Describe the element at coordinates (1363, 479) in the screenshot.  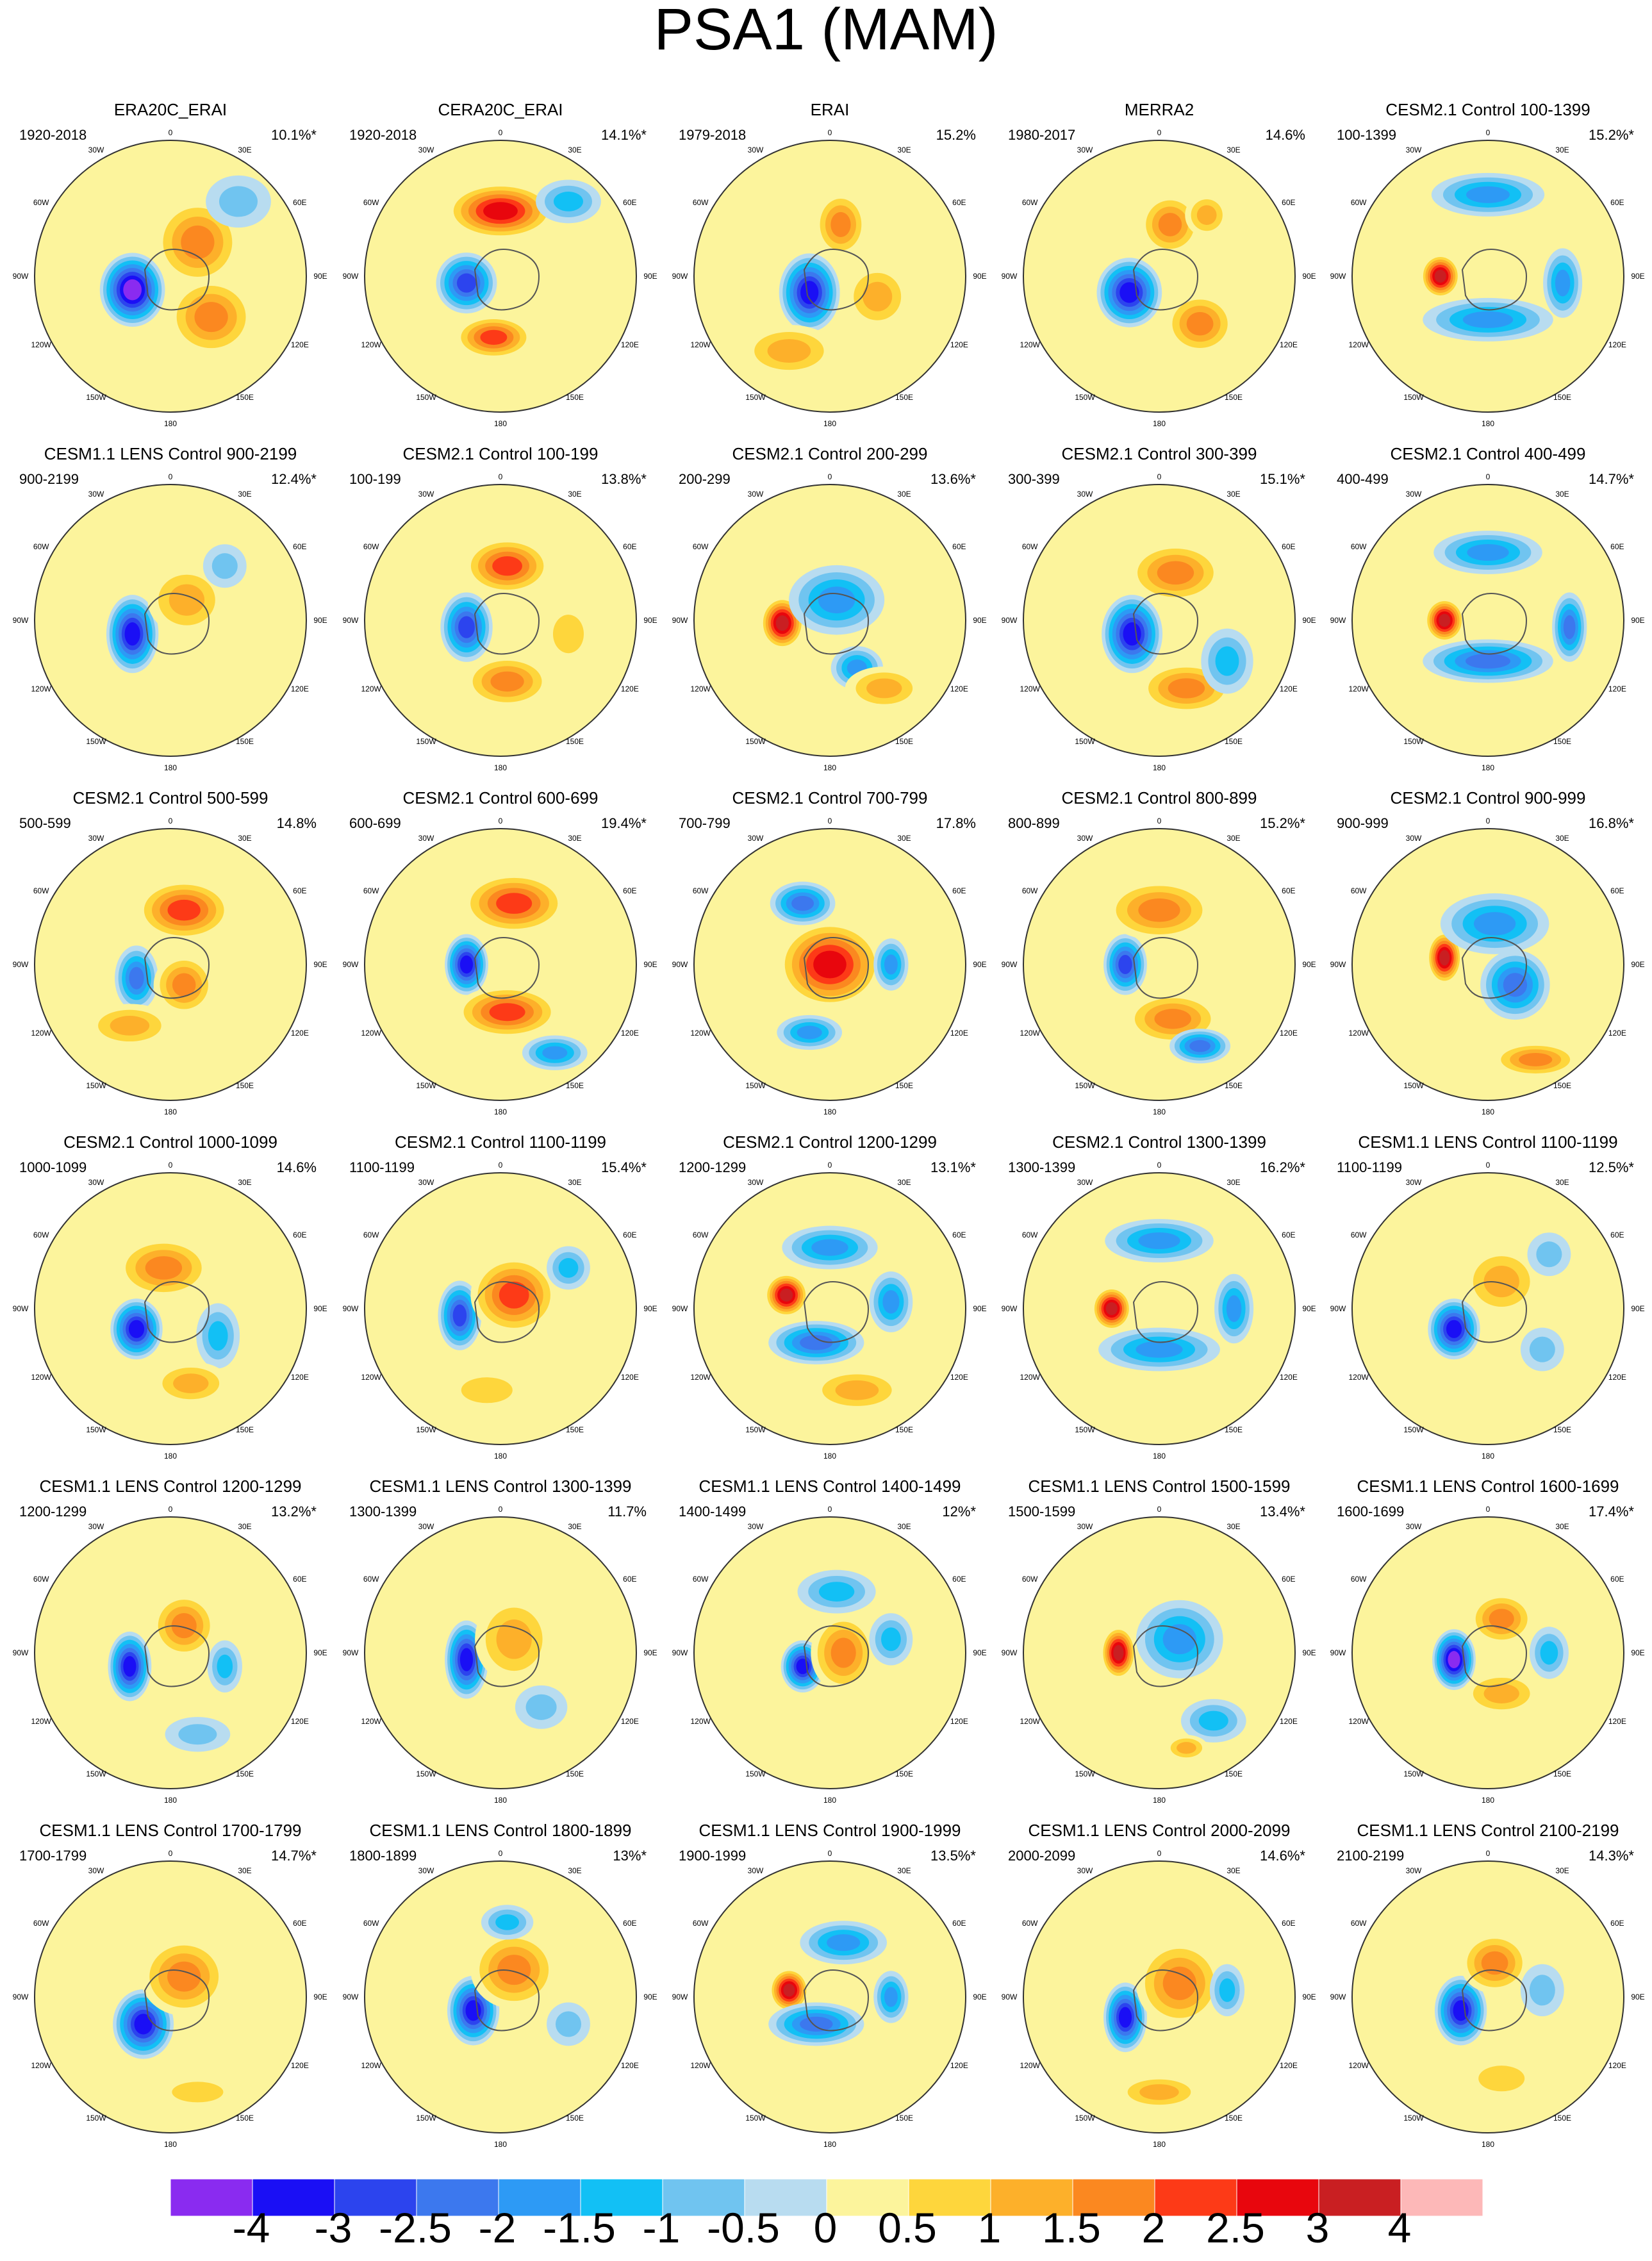
I see `panel-period: 400-499` at that location.